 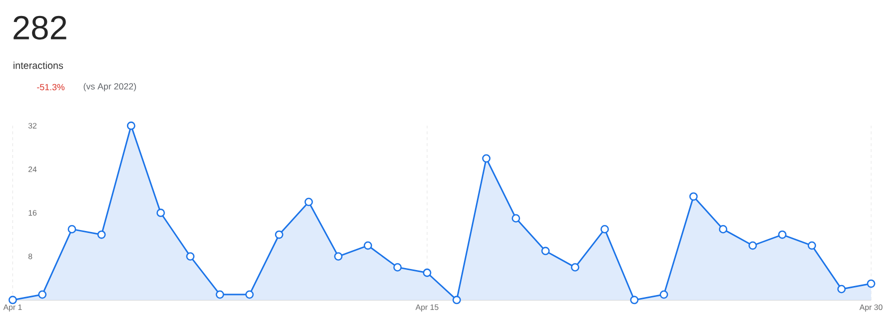 What do you see at coordinates (110, 87) in the screenshot?
I see `text: (vs Apr 2022)` at bounding box center [110, 87].